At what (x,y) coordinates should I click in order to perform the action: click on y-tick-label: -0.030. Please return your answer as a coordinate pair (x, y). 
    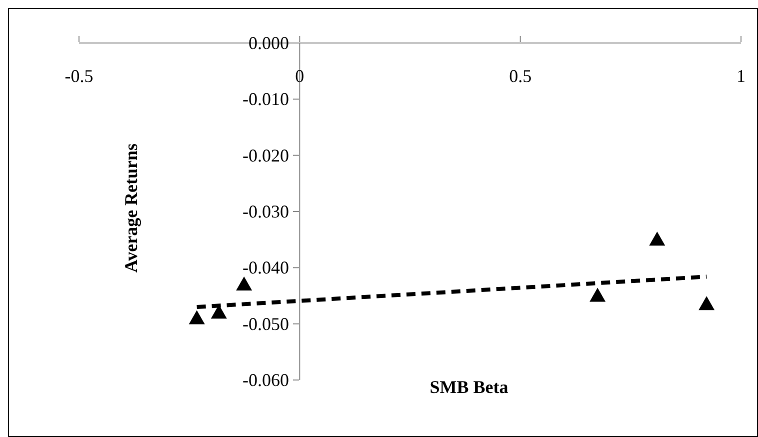
    Looking at the image, I should click on (265, 212).